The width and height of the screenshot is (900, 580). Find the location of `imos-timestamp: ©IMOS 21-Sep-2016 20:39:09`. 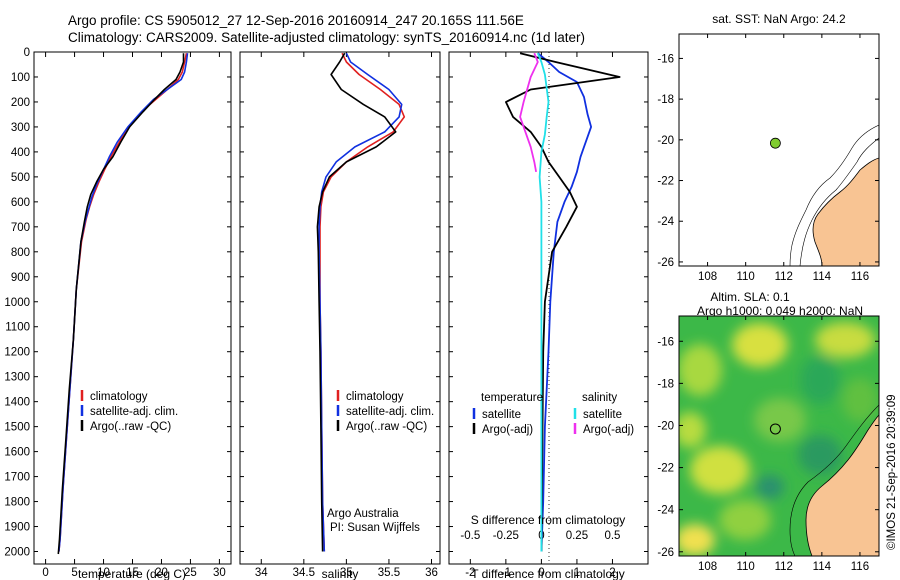

imos-timestamp: ©IMOS 21-Sep-2016 20:39:09 is located at coordinates (892, 472).